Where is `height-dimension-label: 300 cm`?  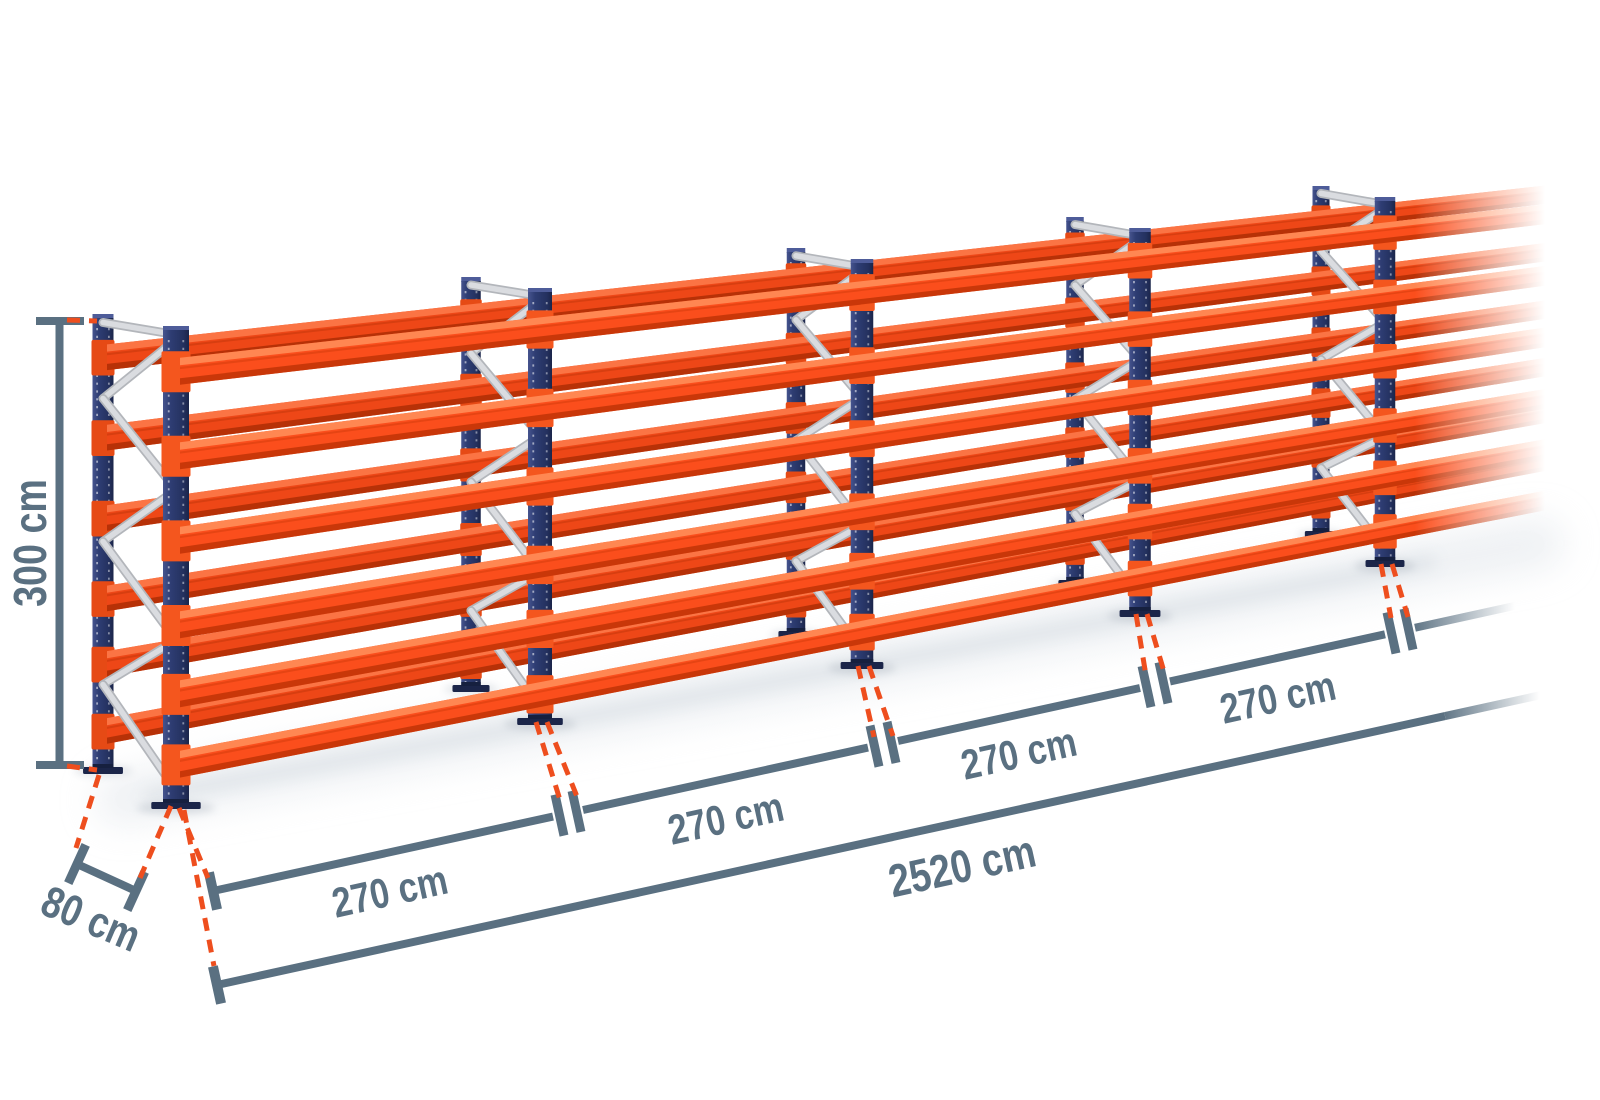 height-dimension-label: 300 cm is located at coordinates (29, 543).